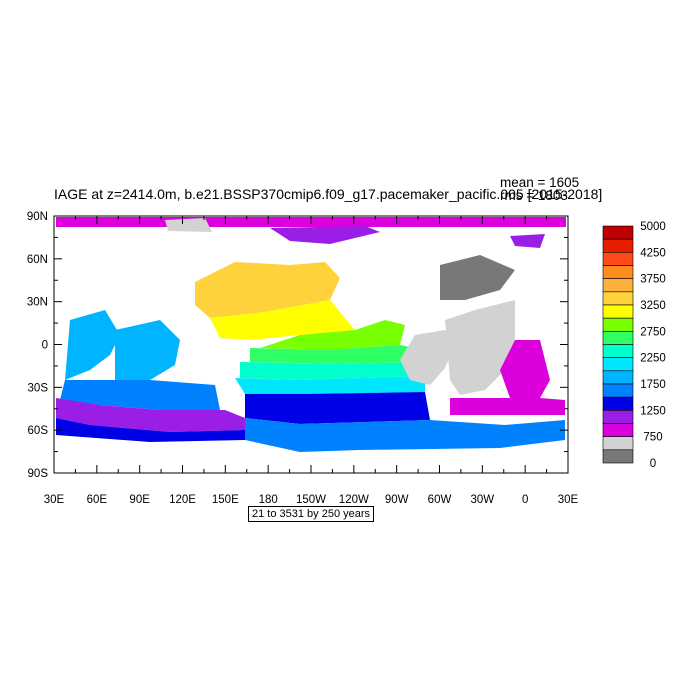 The width and height of the screenshot is (700, 700). Describe the element at coordinates (653, 253) in the screenshot. I see `colorbar-label: 4250` at that location.